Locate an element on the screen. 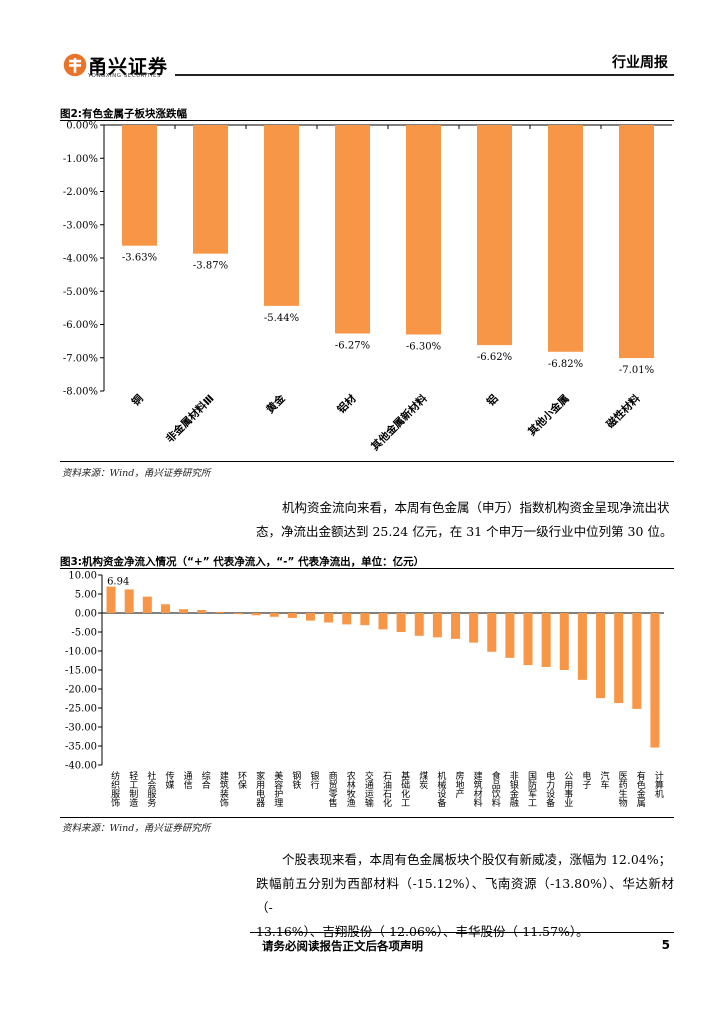 The image size is (724, 1024). paragraph-stocks-line1: 个股表现来看，本周有色金属板块个股仅有新威凌，涨幅为 12.04%； is located at coordinates (477, 859).